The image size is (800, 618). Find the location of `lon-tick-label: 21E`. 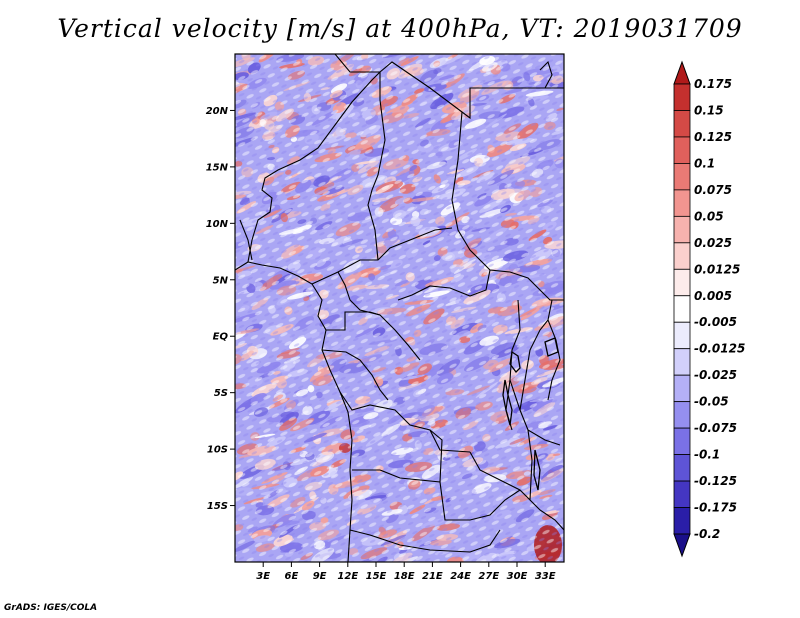

lon-tick-label: 21E is located at coordinates (432, 576).